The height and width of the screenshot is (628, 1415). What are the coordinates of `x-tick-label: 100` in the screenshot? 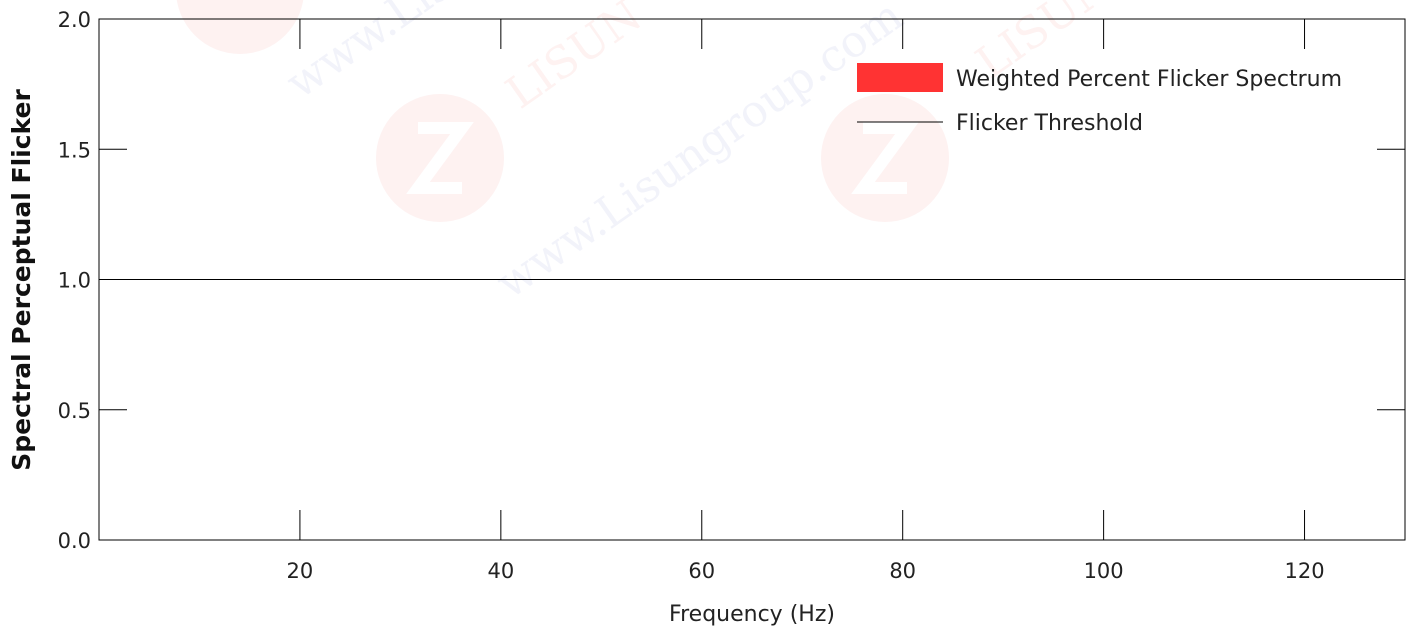 It's located at (1104, 571).